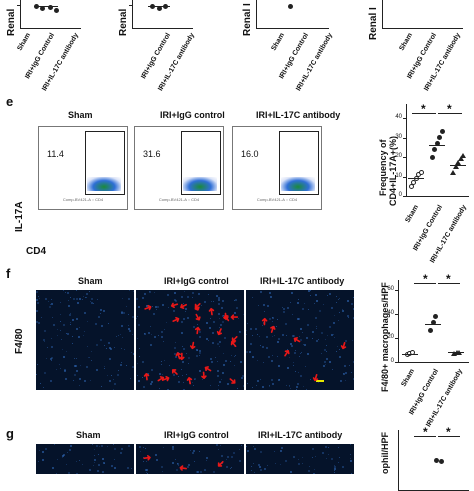  What do you see at coordinates (320, 381) in the screenshot?
I see `scale-bar` at bounding box center [320, 381].